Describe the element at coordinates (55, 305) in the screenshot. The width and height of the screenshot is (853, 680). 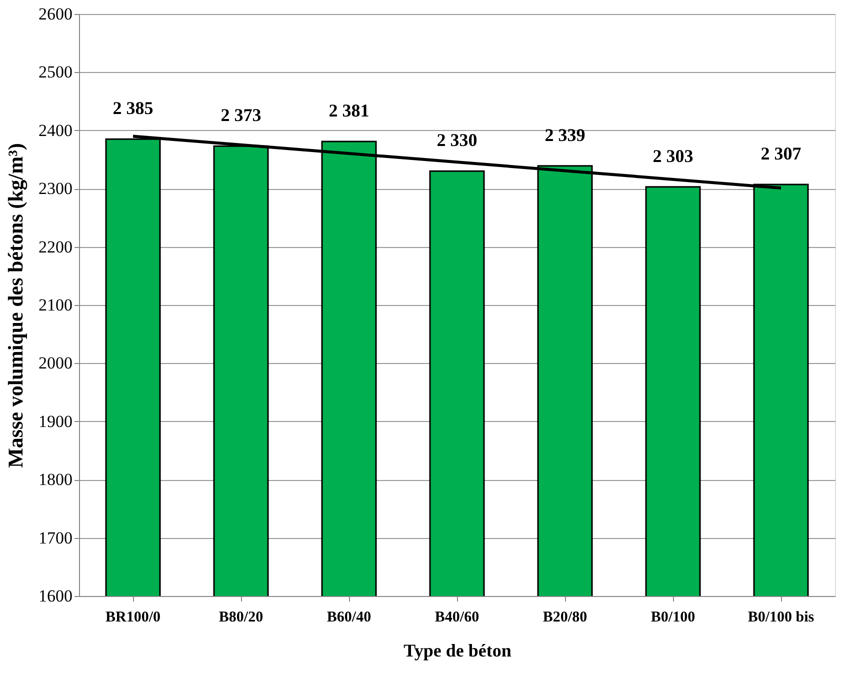
I see `y-tick-label: 2100` at that location.